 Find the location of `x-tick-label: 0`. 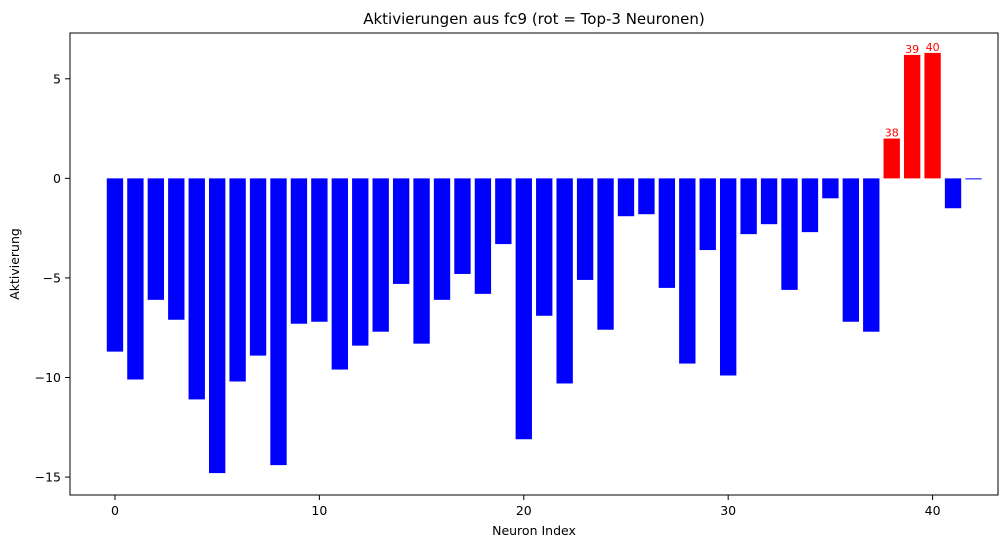

x-tick-label: 0 is located at coordinates (115, 510).